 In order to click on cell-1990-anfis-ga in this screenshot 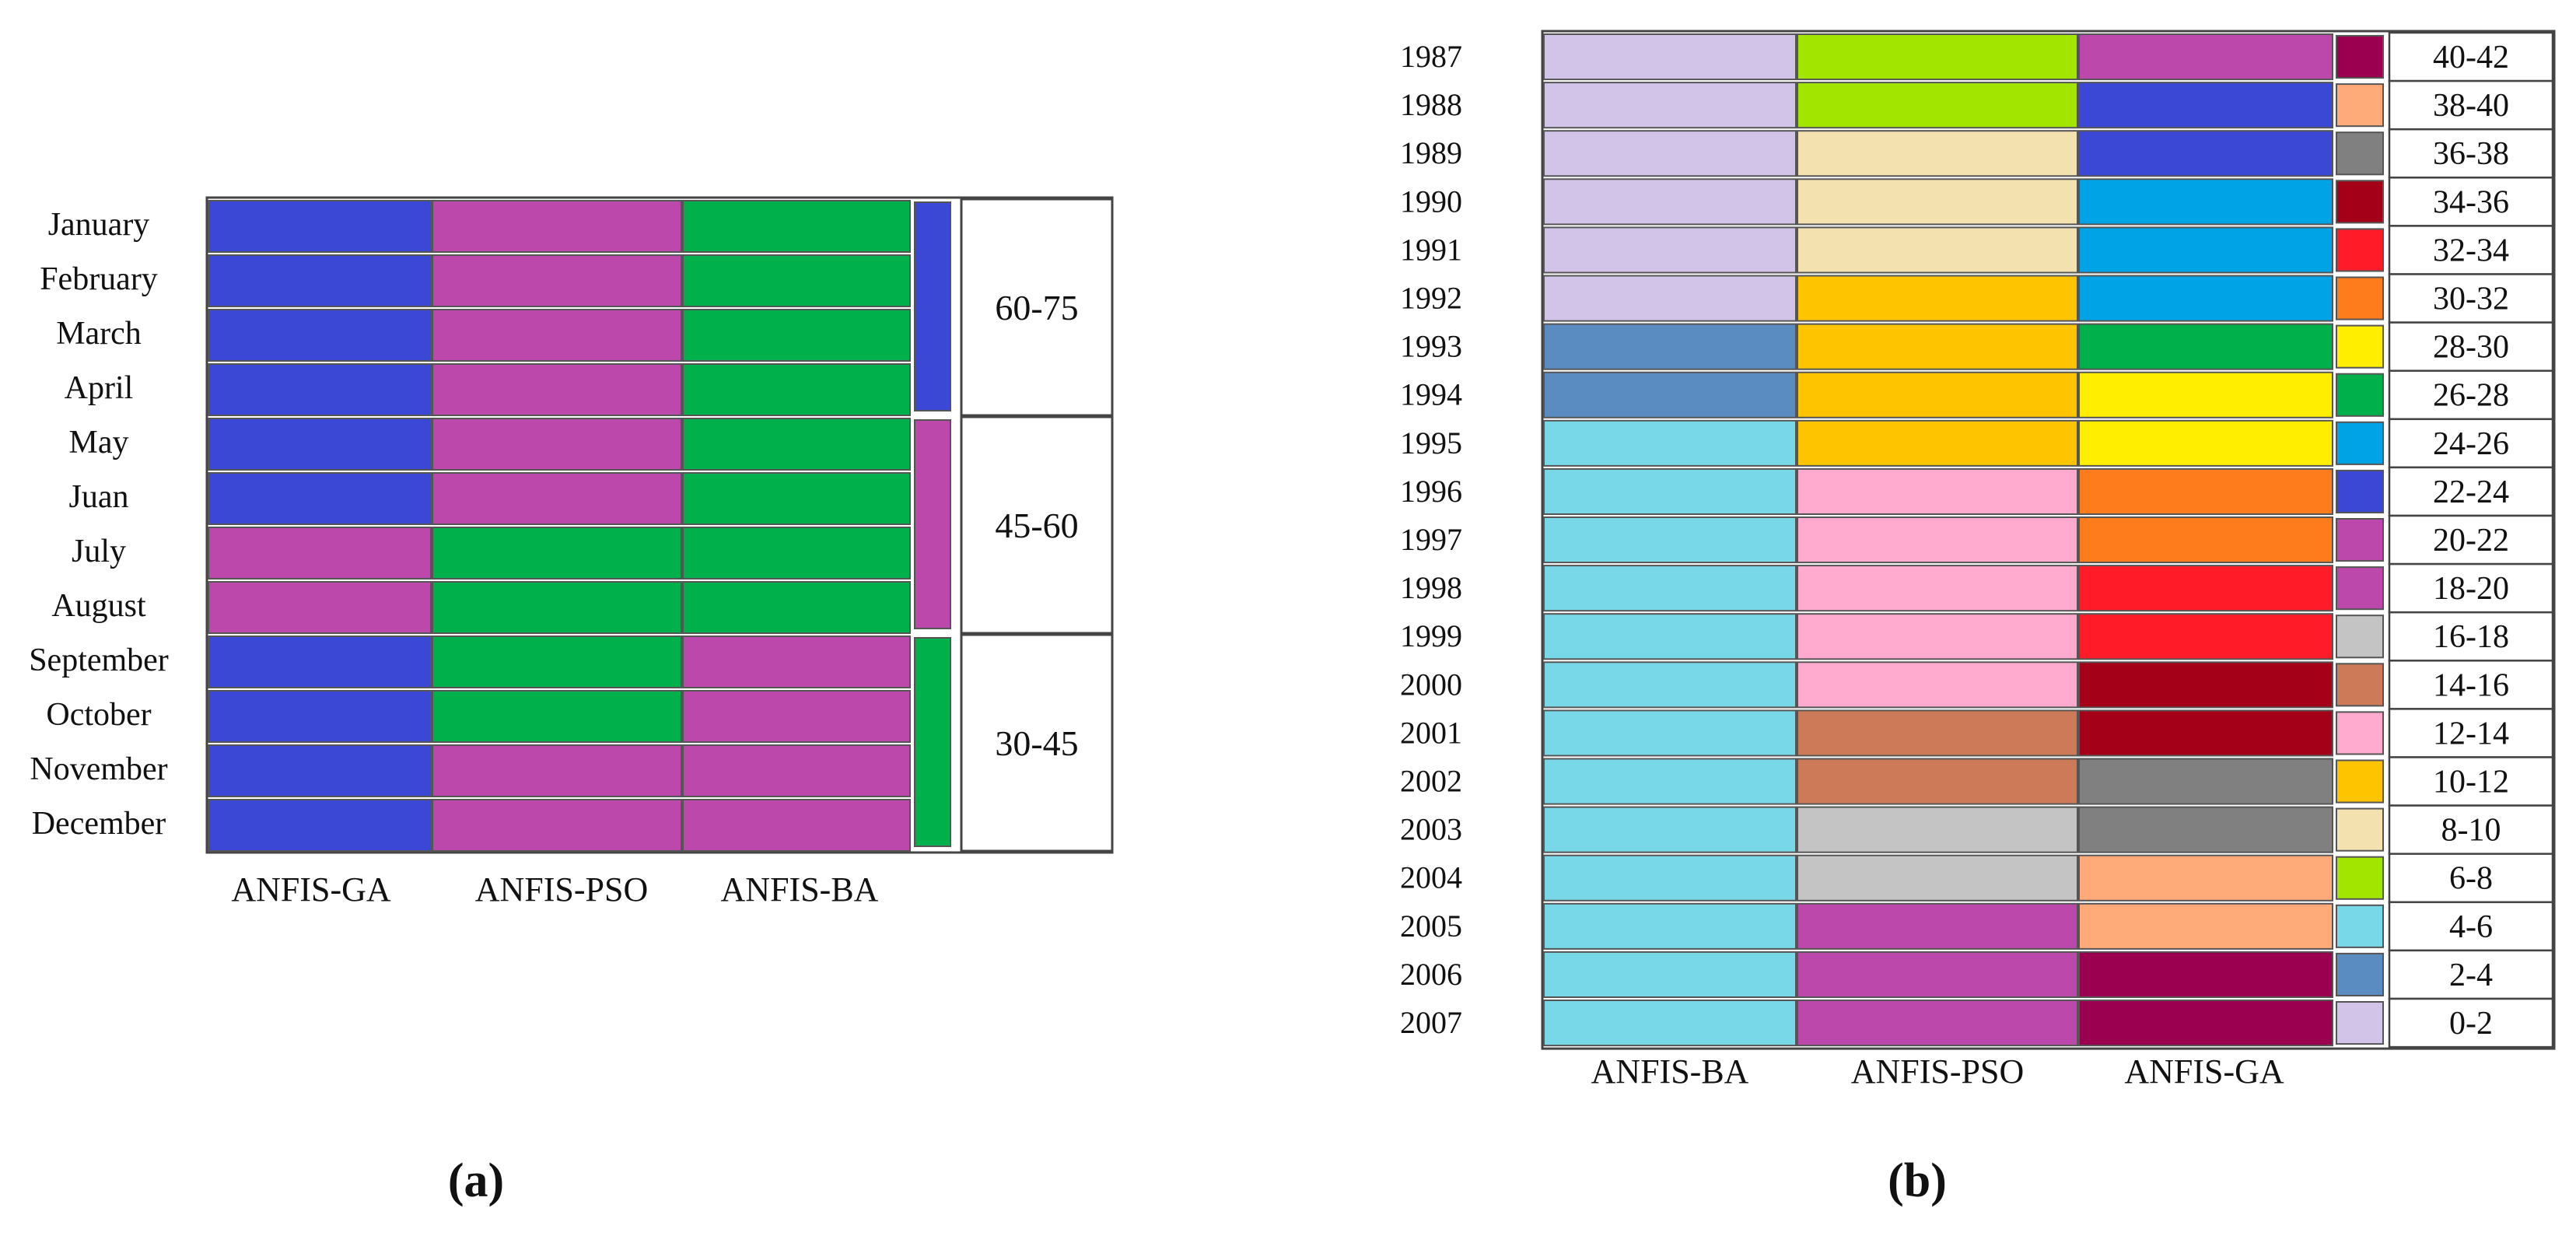, I will do `click(2205, 202)`.